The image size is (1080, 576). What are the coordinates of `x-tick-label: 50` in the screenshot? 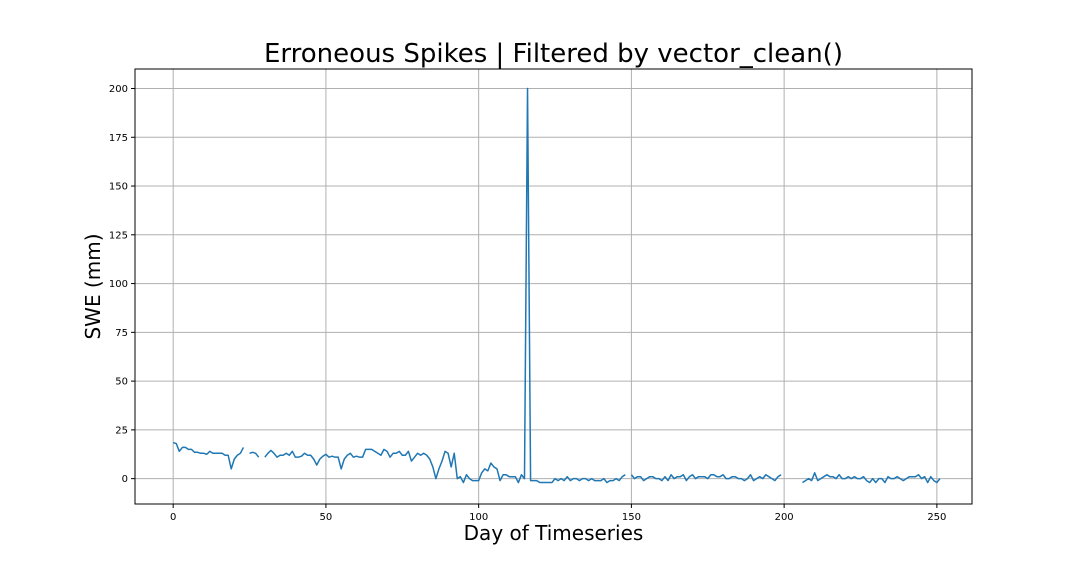 It's located at (326, 517).